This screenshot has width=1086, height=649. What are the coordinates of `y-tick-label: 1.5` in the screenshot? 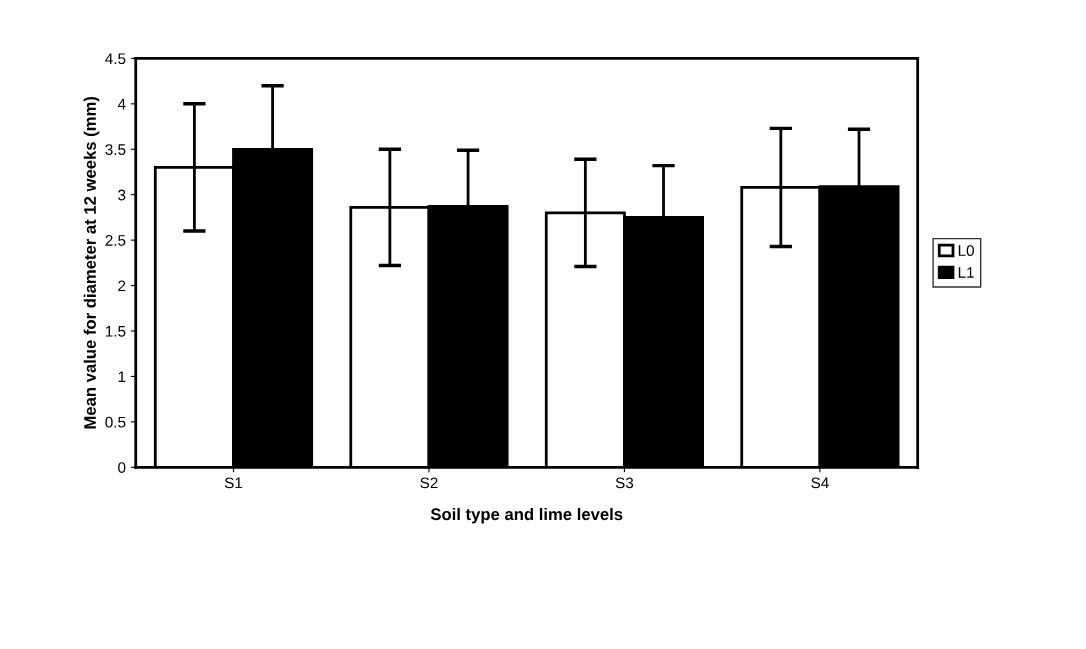 It's located at (115, 331).